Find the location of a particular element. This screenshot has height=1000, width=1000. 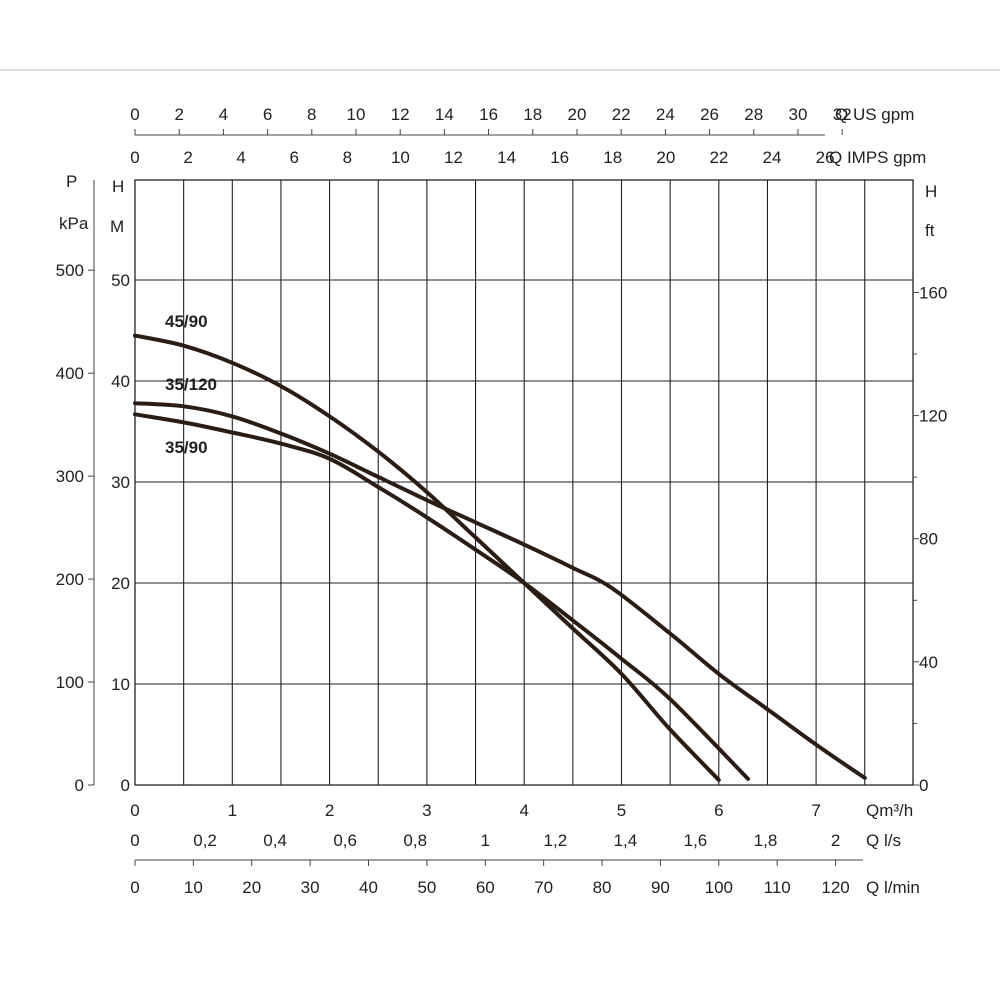

us-gpm-tick-label: 10 is located at coordinates (356, 114).